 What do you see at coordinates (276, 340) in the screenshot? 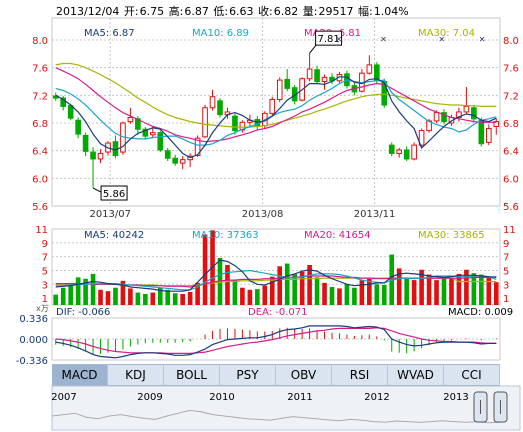
I see `dea-line` at bounding box center [276, 340].